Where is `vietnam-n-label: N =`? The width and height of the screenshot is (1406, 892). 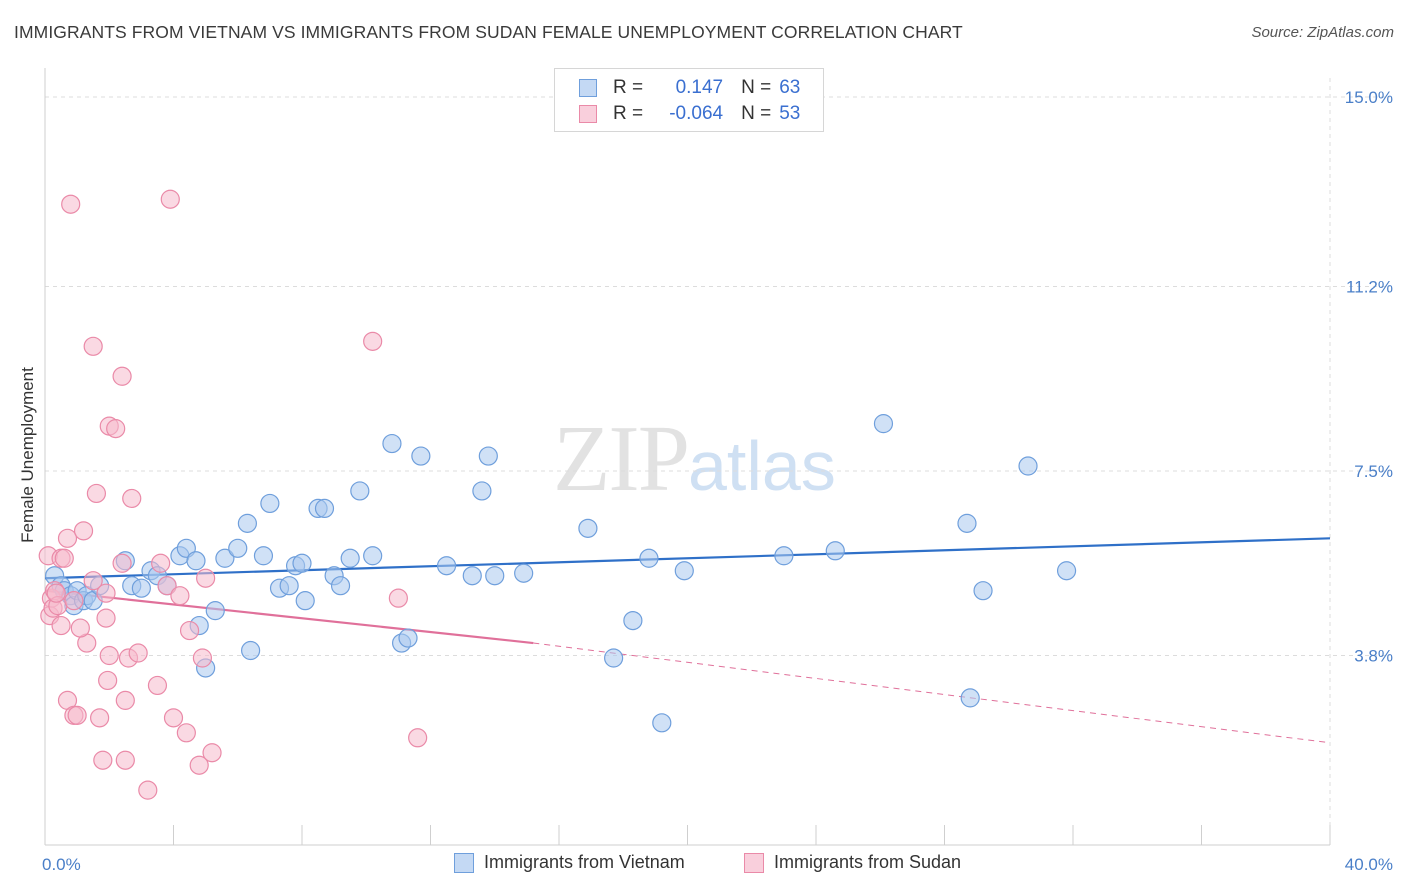 vietnam-n-label: N = is located at coordinates (756, 87).